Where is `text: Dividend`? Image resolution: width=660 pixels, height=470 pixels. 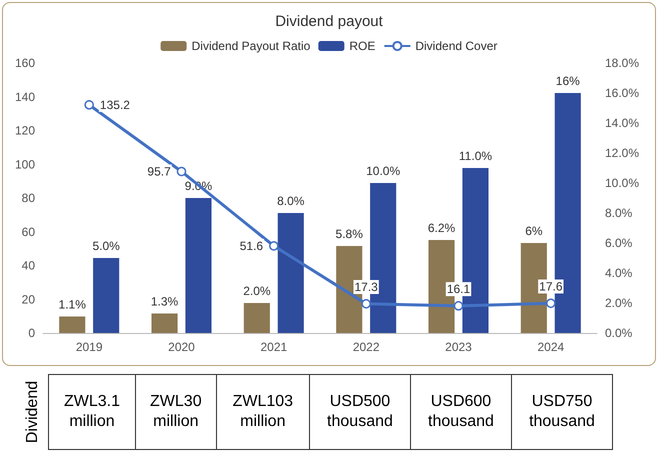
text: Dividend is located at coordinates (33, 412).